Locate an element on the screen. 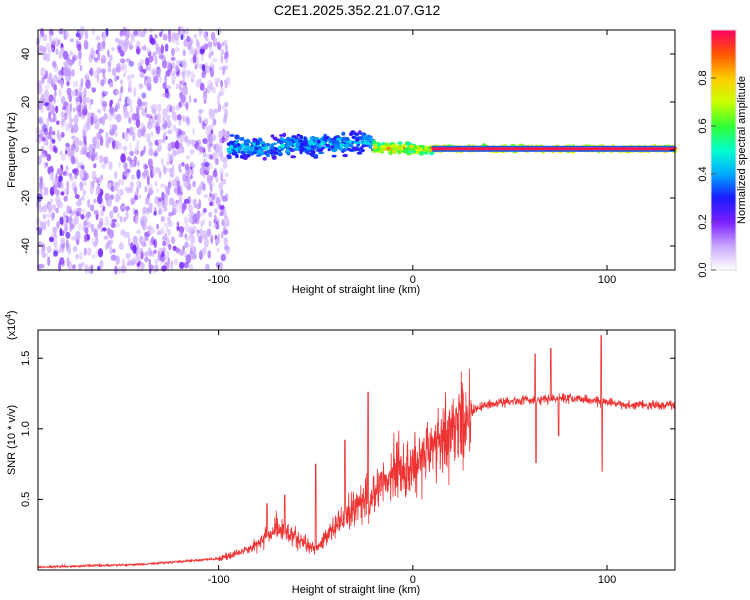  colorbar-tick-label: 0.2 is located at coordinates (703, 221).